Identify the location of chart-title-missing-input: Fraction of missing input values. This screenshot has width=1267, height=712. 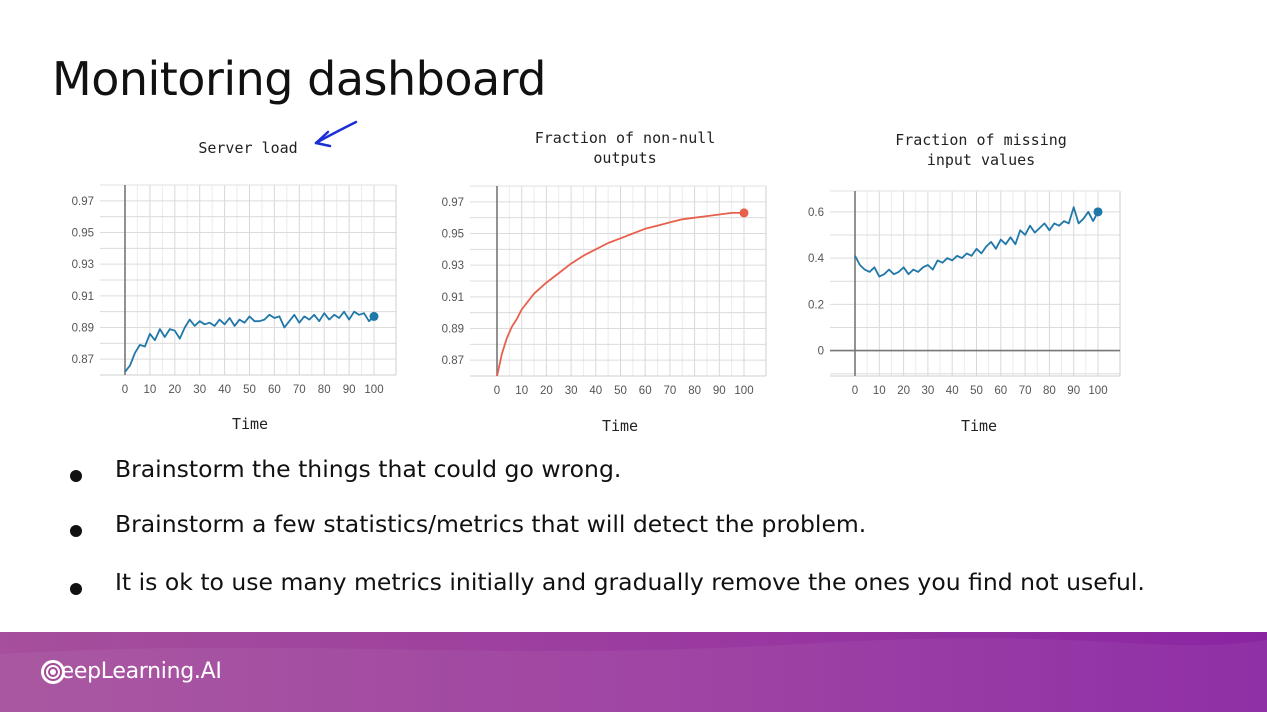
(981, 150).